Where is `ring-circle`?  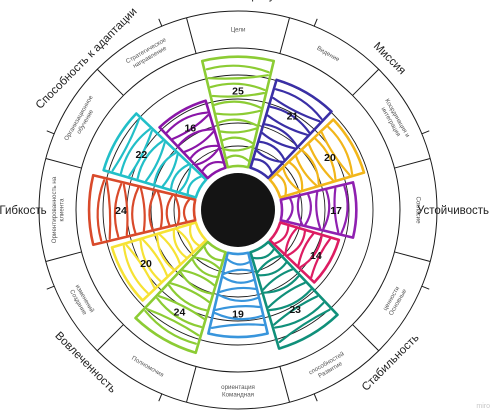 ring-circle is located at coordinates (238, 210).